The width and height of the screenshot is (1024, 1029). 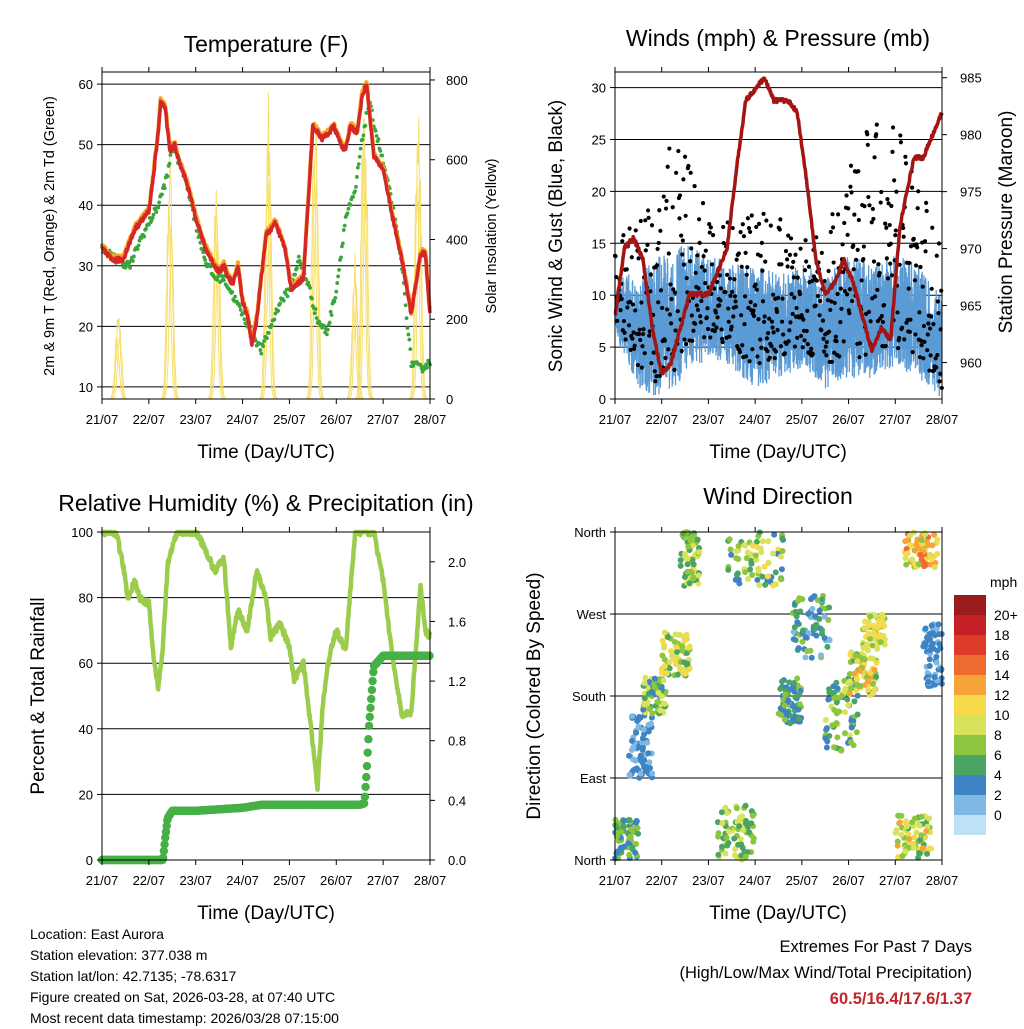 What do you see at coordinates (778, 226) in the screenshot?
I see `pressure-line` at bounding box center [778, 226].